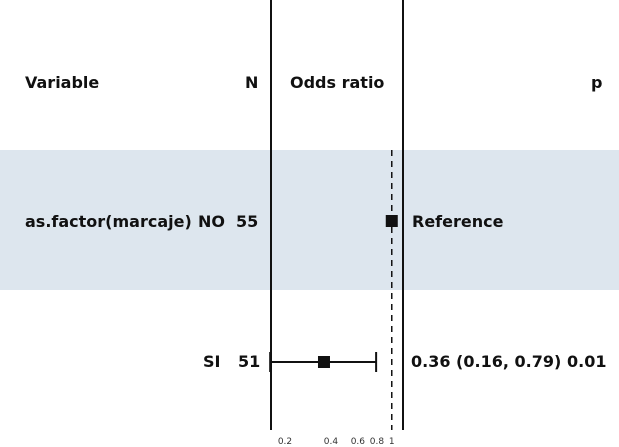 This screenshot has height=447, width=619. What do you see at coordinates (252, 82) in the screenshot?
I see `header-n: N` at bounding box center [252, 82].